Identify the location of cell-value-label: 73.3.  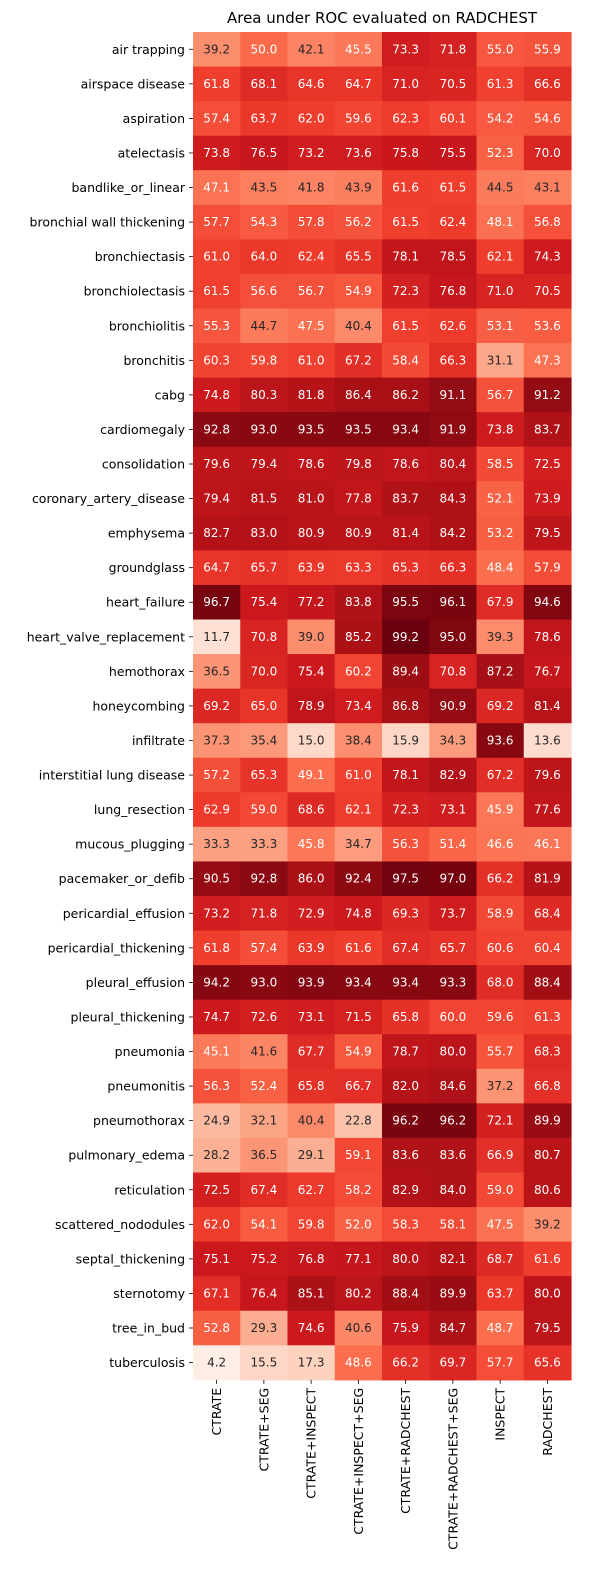
(405, 49).